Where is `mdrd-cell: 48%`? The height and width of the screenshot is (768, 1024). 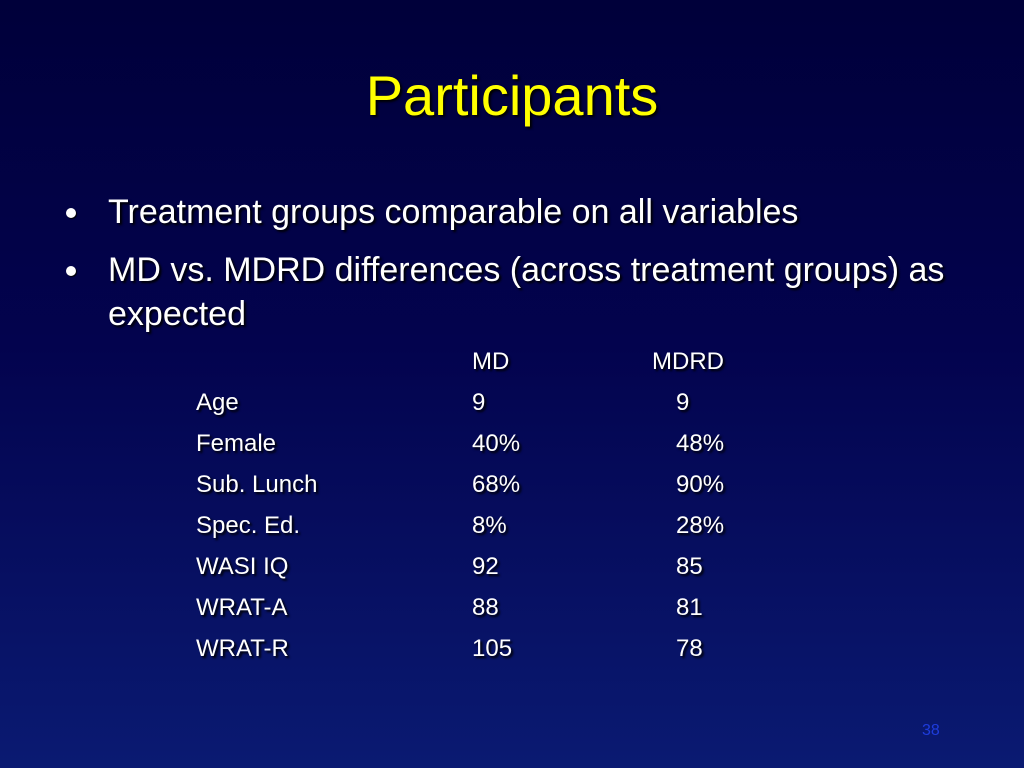
mdrd-cell: 48% is located at coordinates (700, 443).